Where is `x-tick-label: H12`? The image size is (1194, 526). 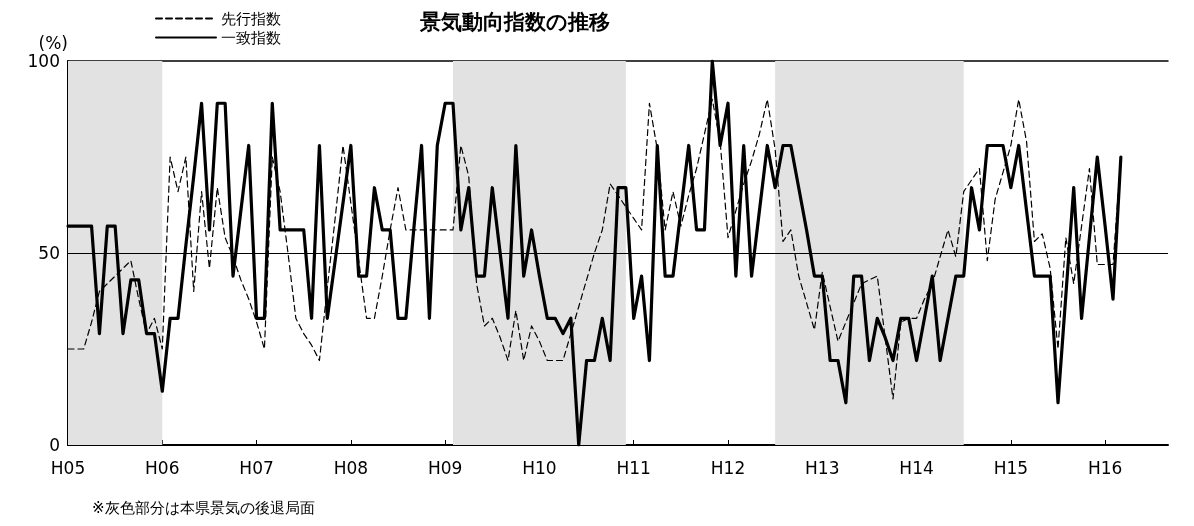
x-tick-label: H12 is located at coordinates (728, 467).